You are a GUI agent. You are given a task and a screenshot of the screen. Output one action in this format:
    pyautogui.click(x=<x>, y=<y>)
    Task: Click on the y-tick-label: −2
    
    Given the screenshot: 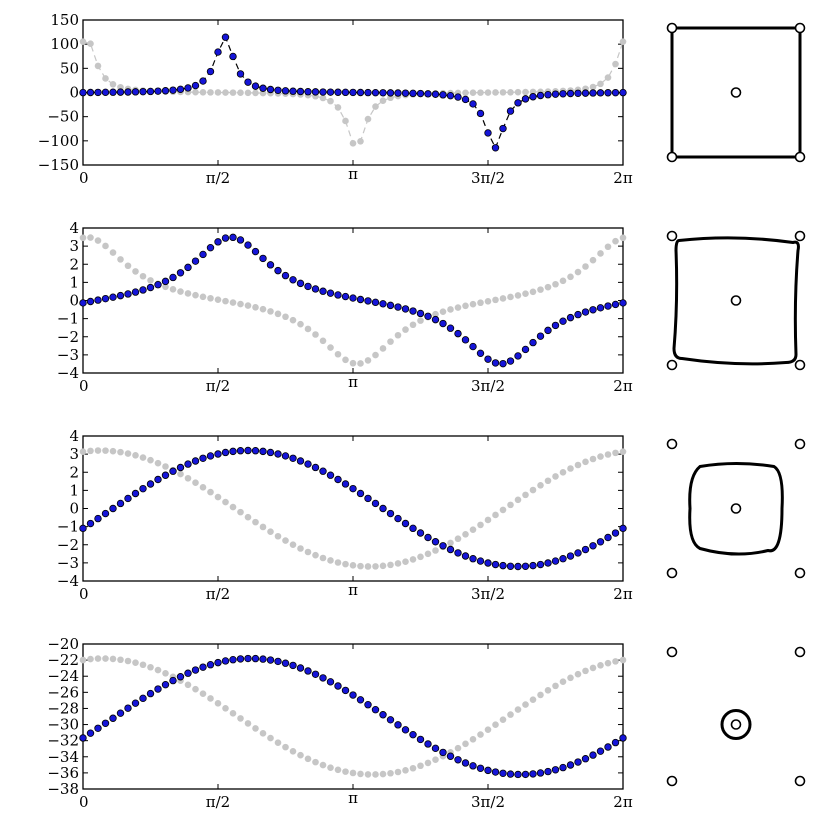 What is the action you would take?
    pyautogui.click(x=68, y=337)
    